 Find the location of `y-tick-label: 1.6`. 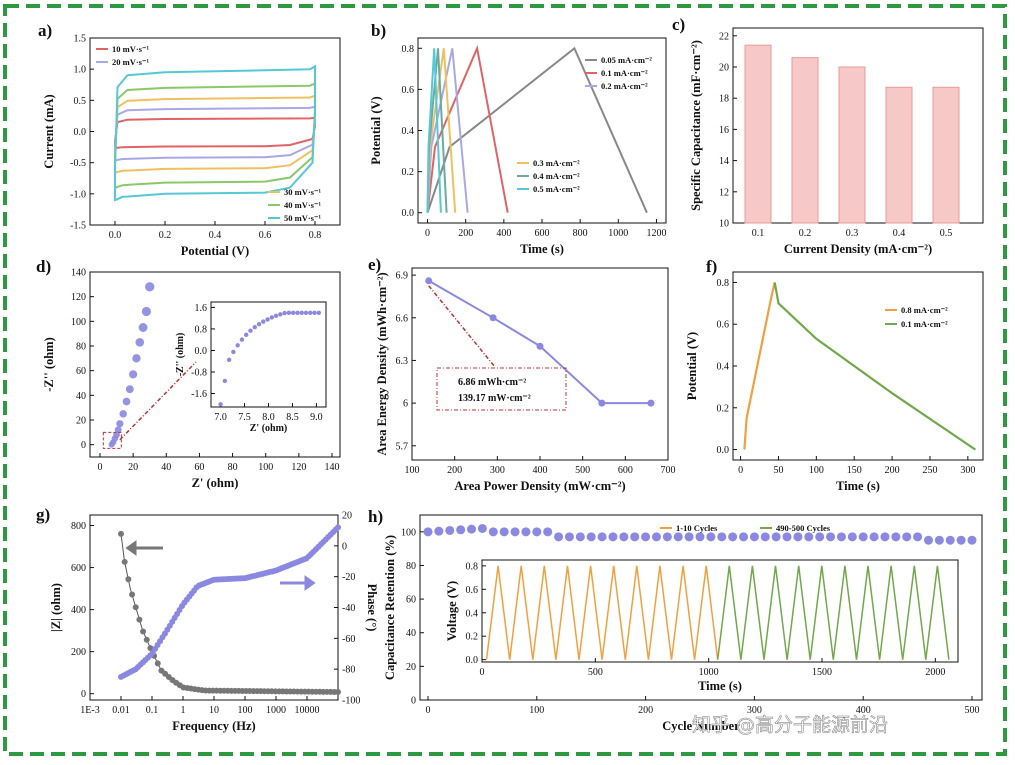

y-tick-label: 1.6 is located at coordinates (201, 308).